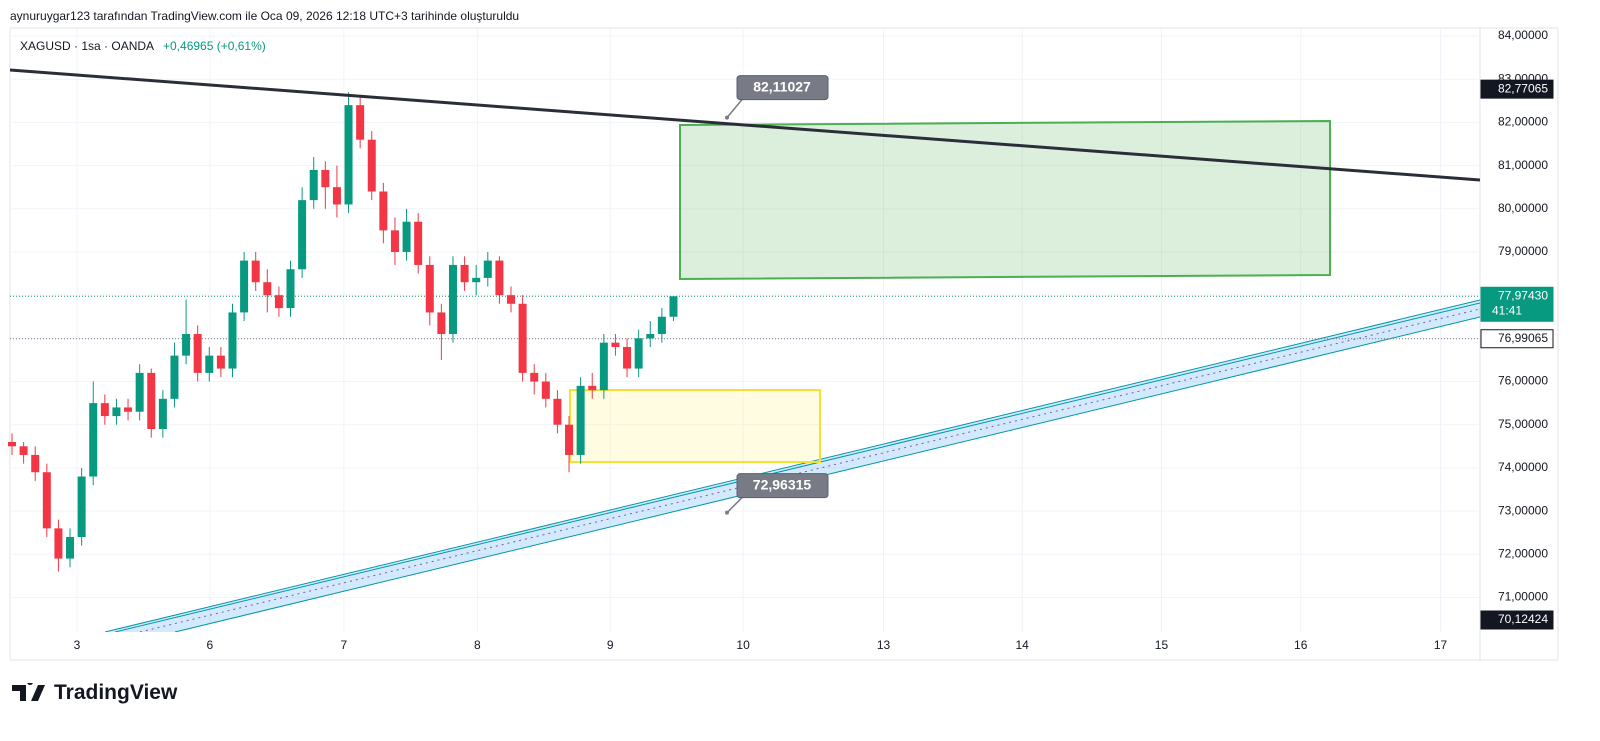 This screenshot has height=741, width=1600. What do you see at coordinates (1507, 310) in the screenshot?
I see `countdown: 41:41` at bounding box center [1507, 310].